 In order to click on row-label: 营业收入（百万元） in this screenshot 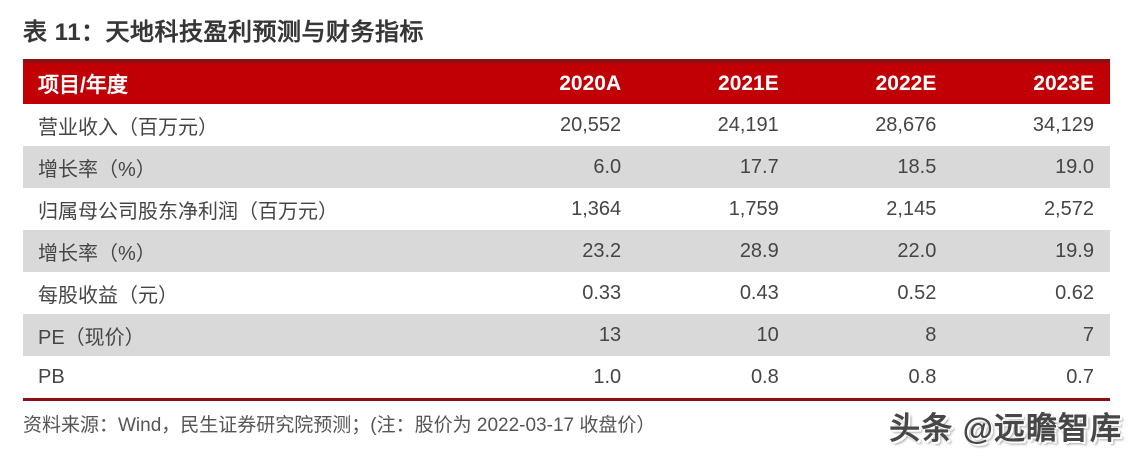, I will do `click(128, 127)`.